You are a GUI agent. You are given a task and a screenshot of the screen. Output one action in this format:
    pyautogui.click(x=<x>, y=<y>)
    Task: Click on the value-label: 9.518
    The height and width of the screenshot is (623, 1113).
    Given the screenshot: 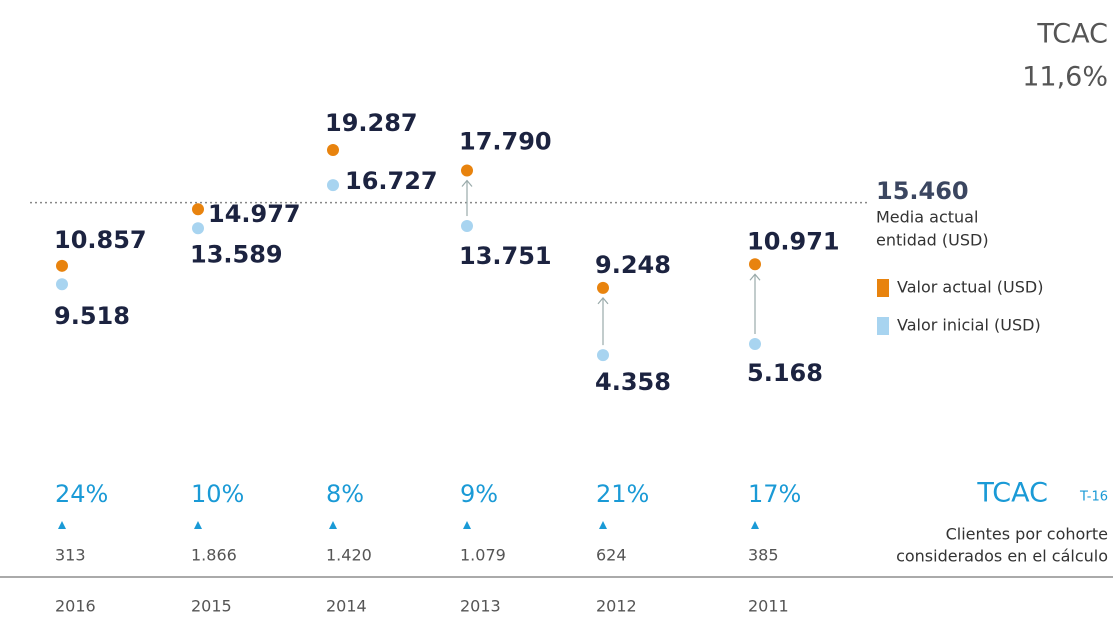 What is the action you would take?
    pyautogui.click(x=92, y=316)
    